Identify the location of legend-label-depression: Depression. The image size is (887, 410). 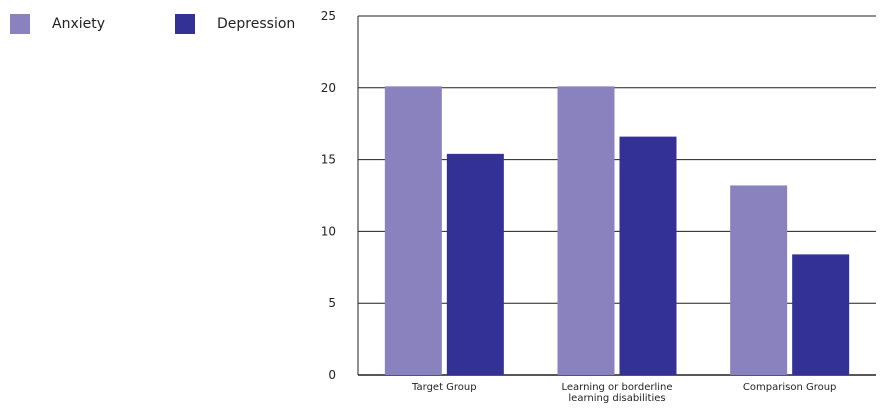
(256, 24).